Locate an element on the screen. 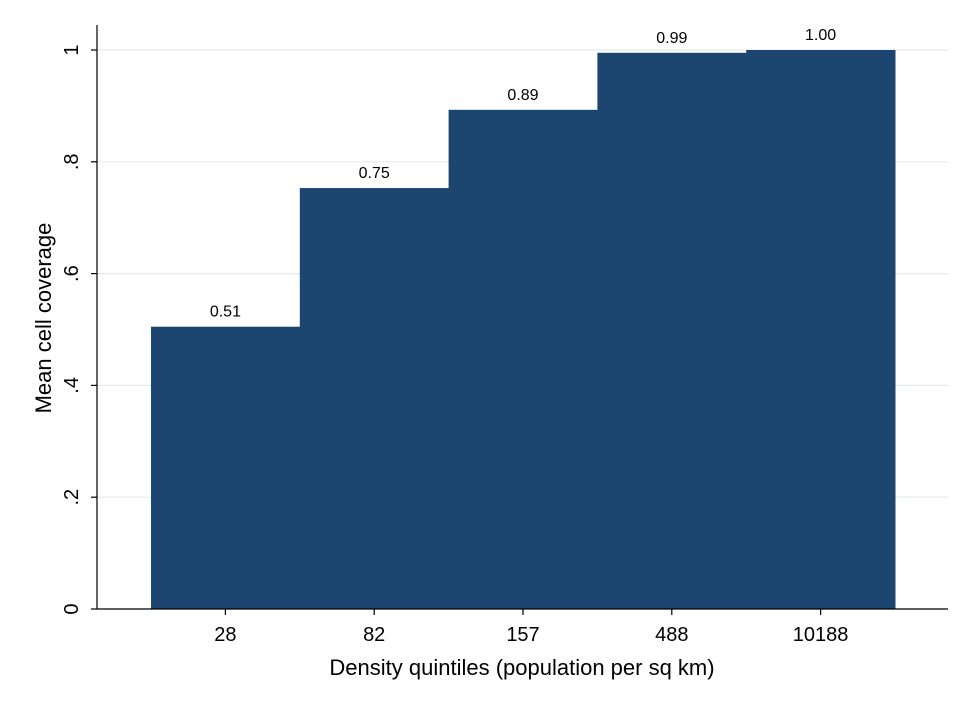  y-tick-label: .4 is located at coordinates (72, 385).